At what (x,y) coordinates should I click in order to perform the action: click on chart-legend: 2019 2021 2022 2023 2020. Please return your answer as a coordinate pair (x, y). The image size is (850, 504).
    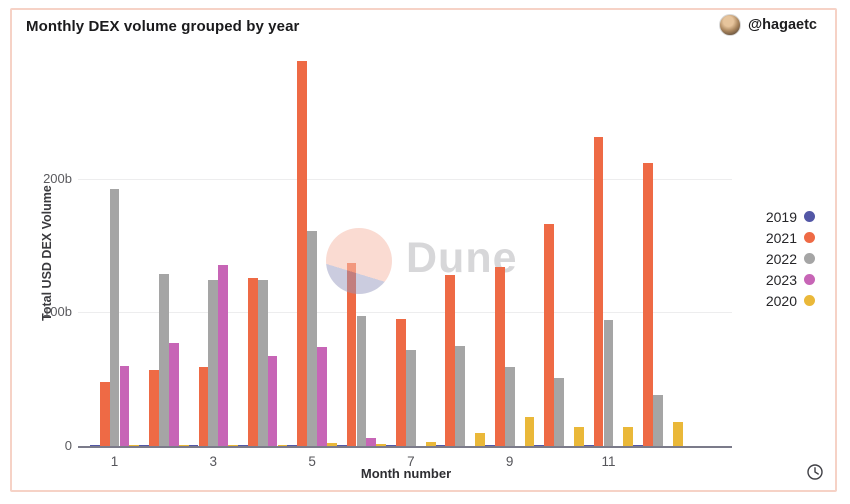
    Looking at the image, I should click on (790, 258).